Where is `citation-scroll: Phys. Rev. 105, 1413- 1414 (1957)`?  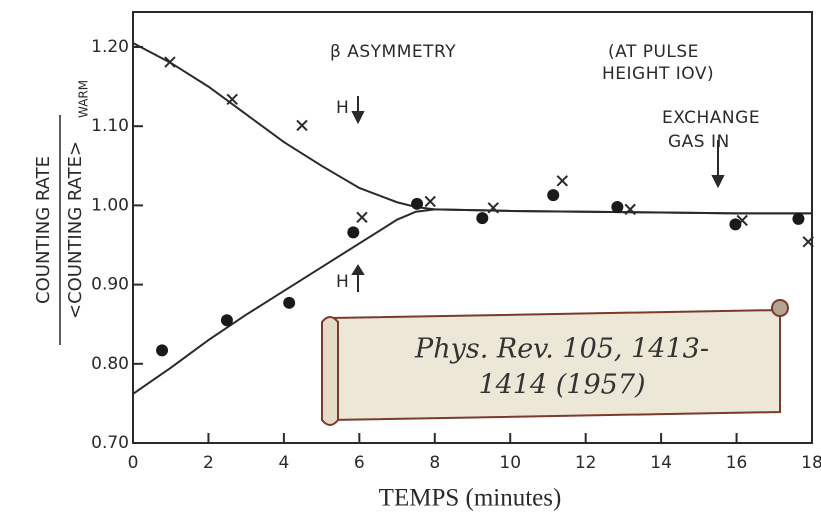 citation-scroll: Phys. Rev. 105, 1413- 1414 (1957) is located at coordinates (555, 362).